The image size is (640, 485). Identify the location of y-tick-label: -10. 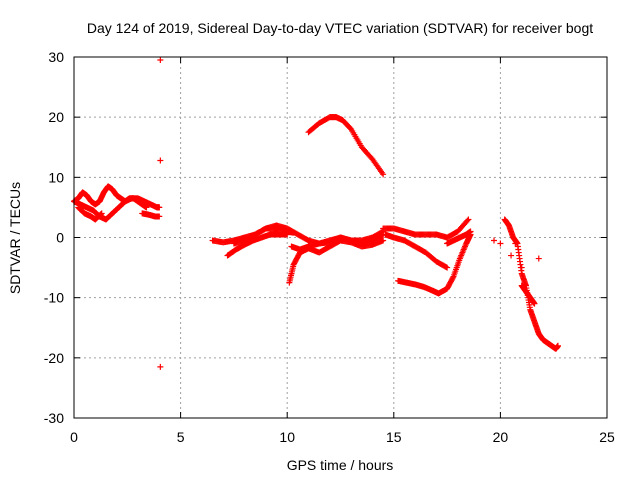
(54, 298).